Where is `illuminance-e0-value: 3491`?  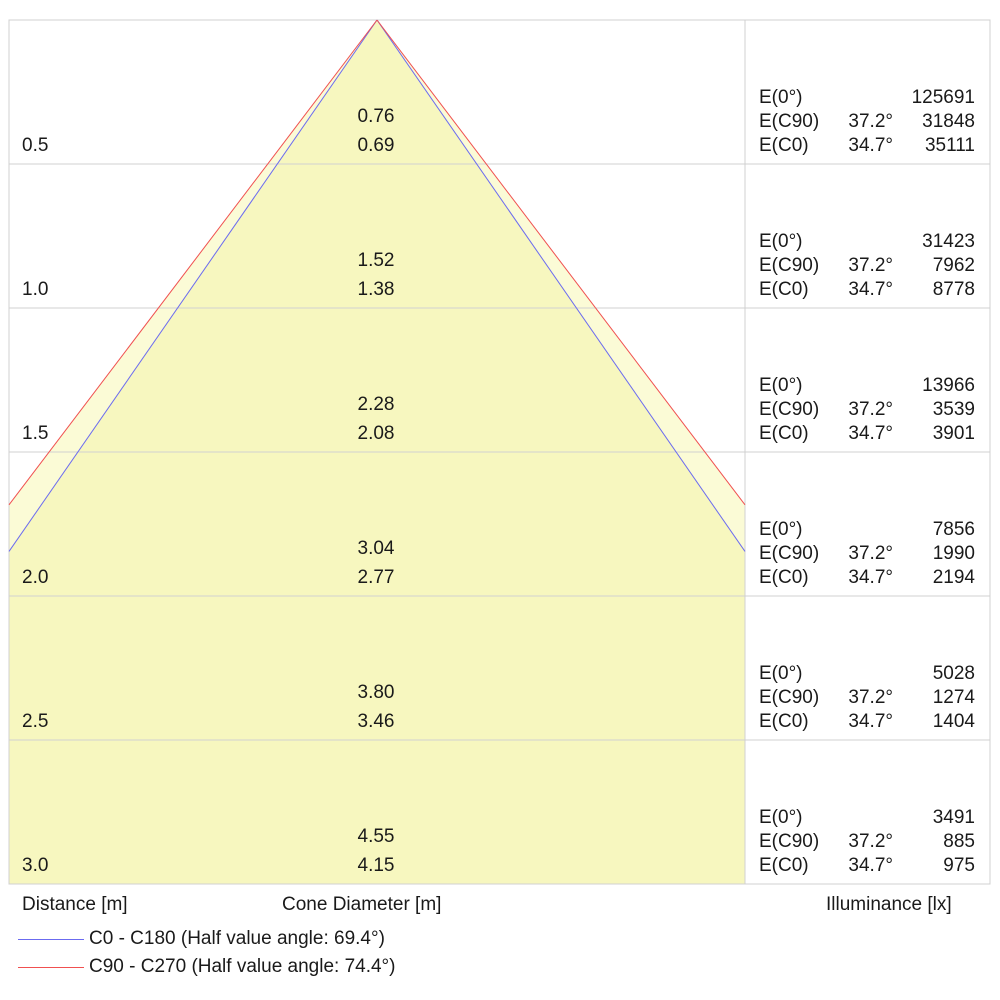
illuminance-e0-value: 3491 is located at coordinates (954, 817).